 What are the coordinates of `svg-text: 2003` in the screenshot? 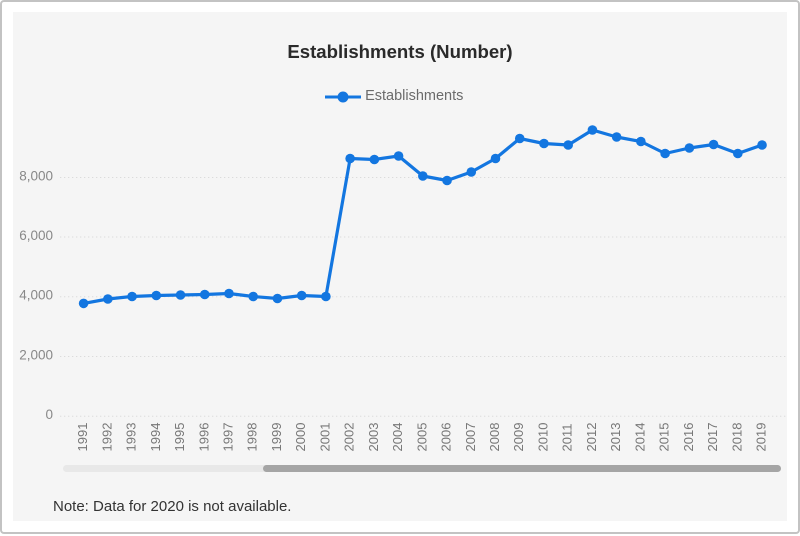 It's located at (373, 437).